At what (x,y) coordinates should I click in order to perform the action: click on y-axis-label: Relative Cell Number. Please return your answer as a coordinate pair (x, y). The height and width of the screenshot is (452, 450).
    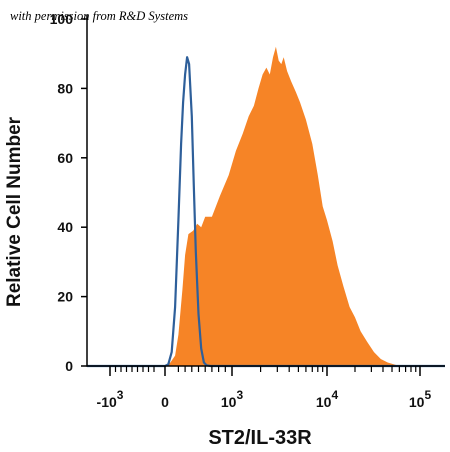
    Looking at the image, I should click on (14, 211).